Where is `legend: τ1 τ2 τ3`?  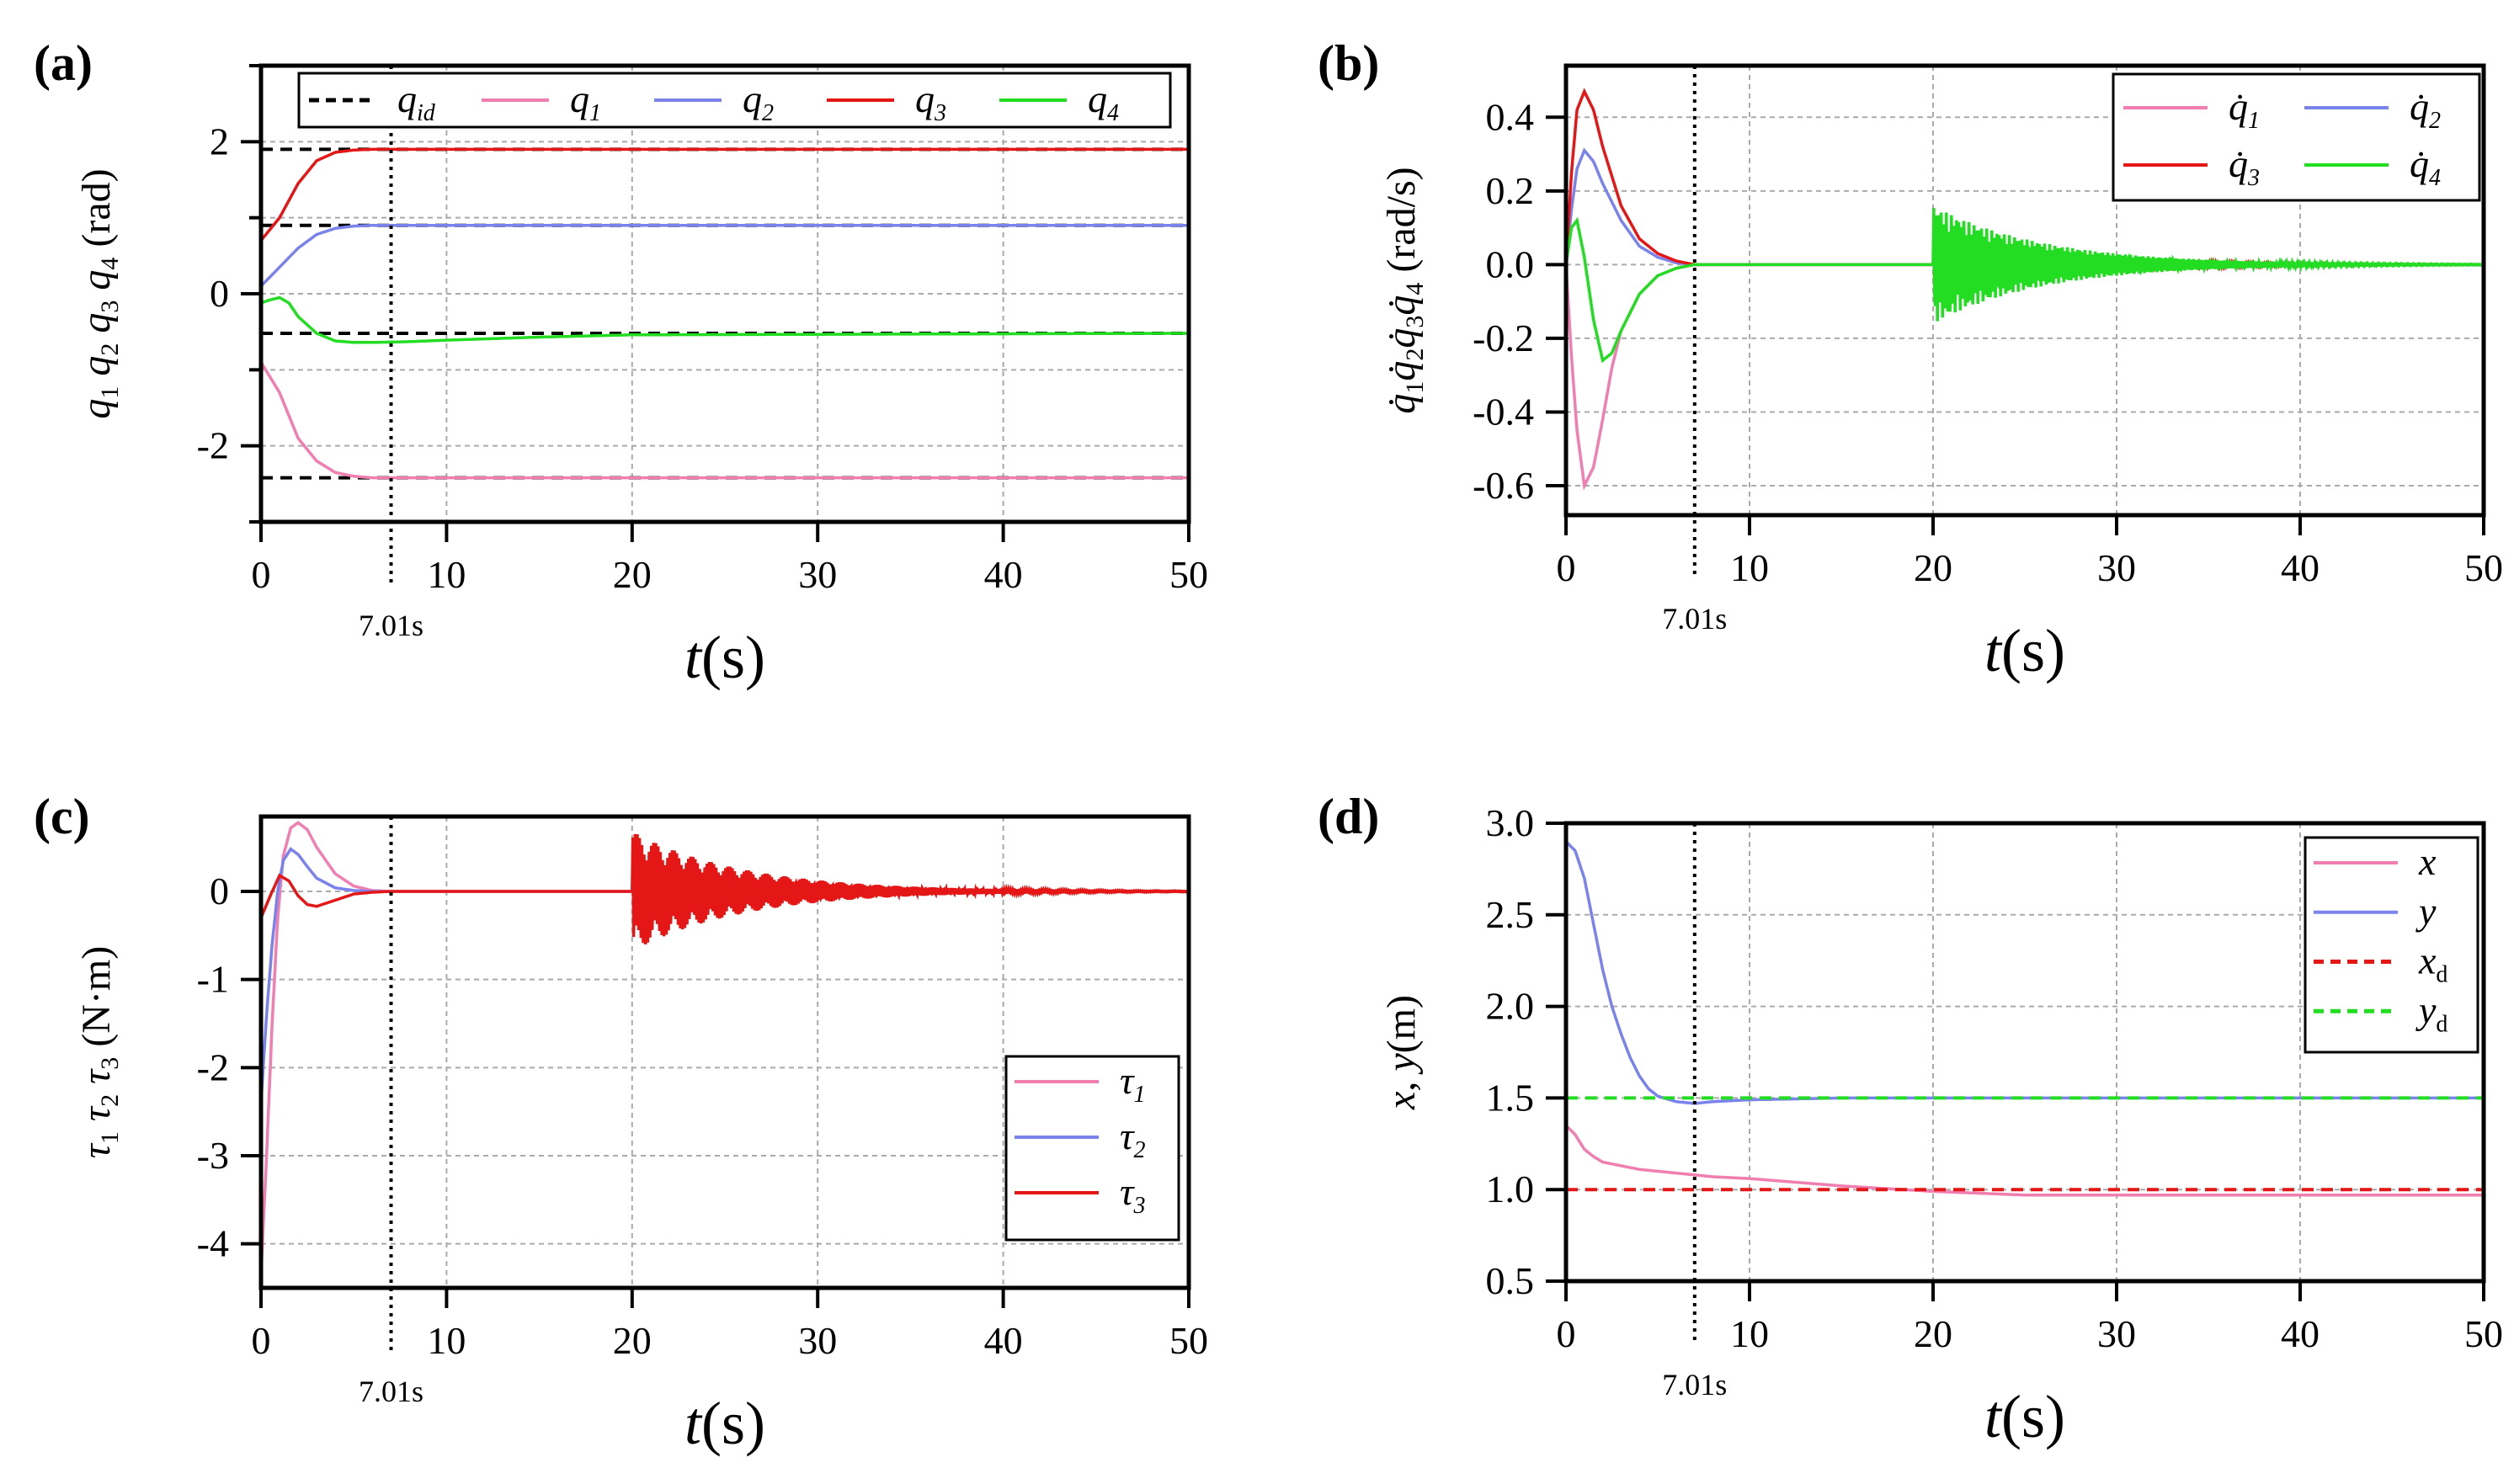
legend: τ1 τ2 τ3 is located at coordinates (1092, 1148).